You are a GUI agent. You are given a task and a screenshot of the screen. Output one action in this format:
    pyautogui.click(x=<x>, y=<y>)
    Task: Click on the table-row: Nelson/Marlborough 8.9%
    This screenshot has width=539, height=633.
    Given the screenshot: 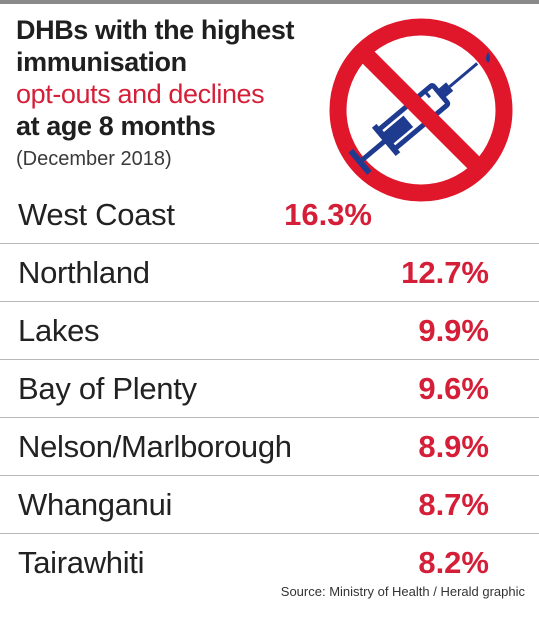 What is the action you would take?
    pyautogui.click(x=269, y=447)
    